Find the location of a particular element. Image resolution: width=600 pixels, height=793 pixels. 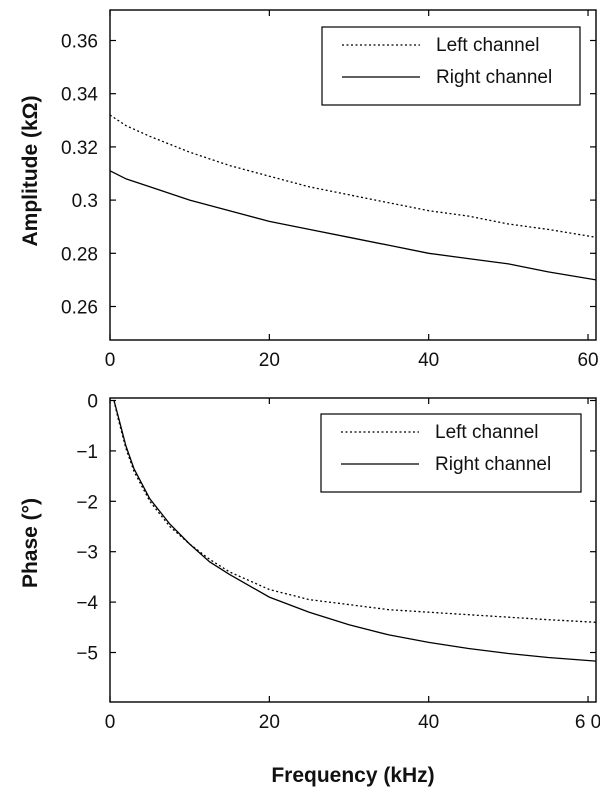

y-tick-label: −1 is located at coordinates (87, 452).